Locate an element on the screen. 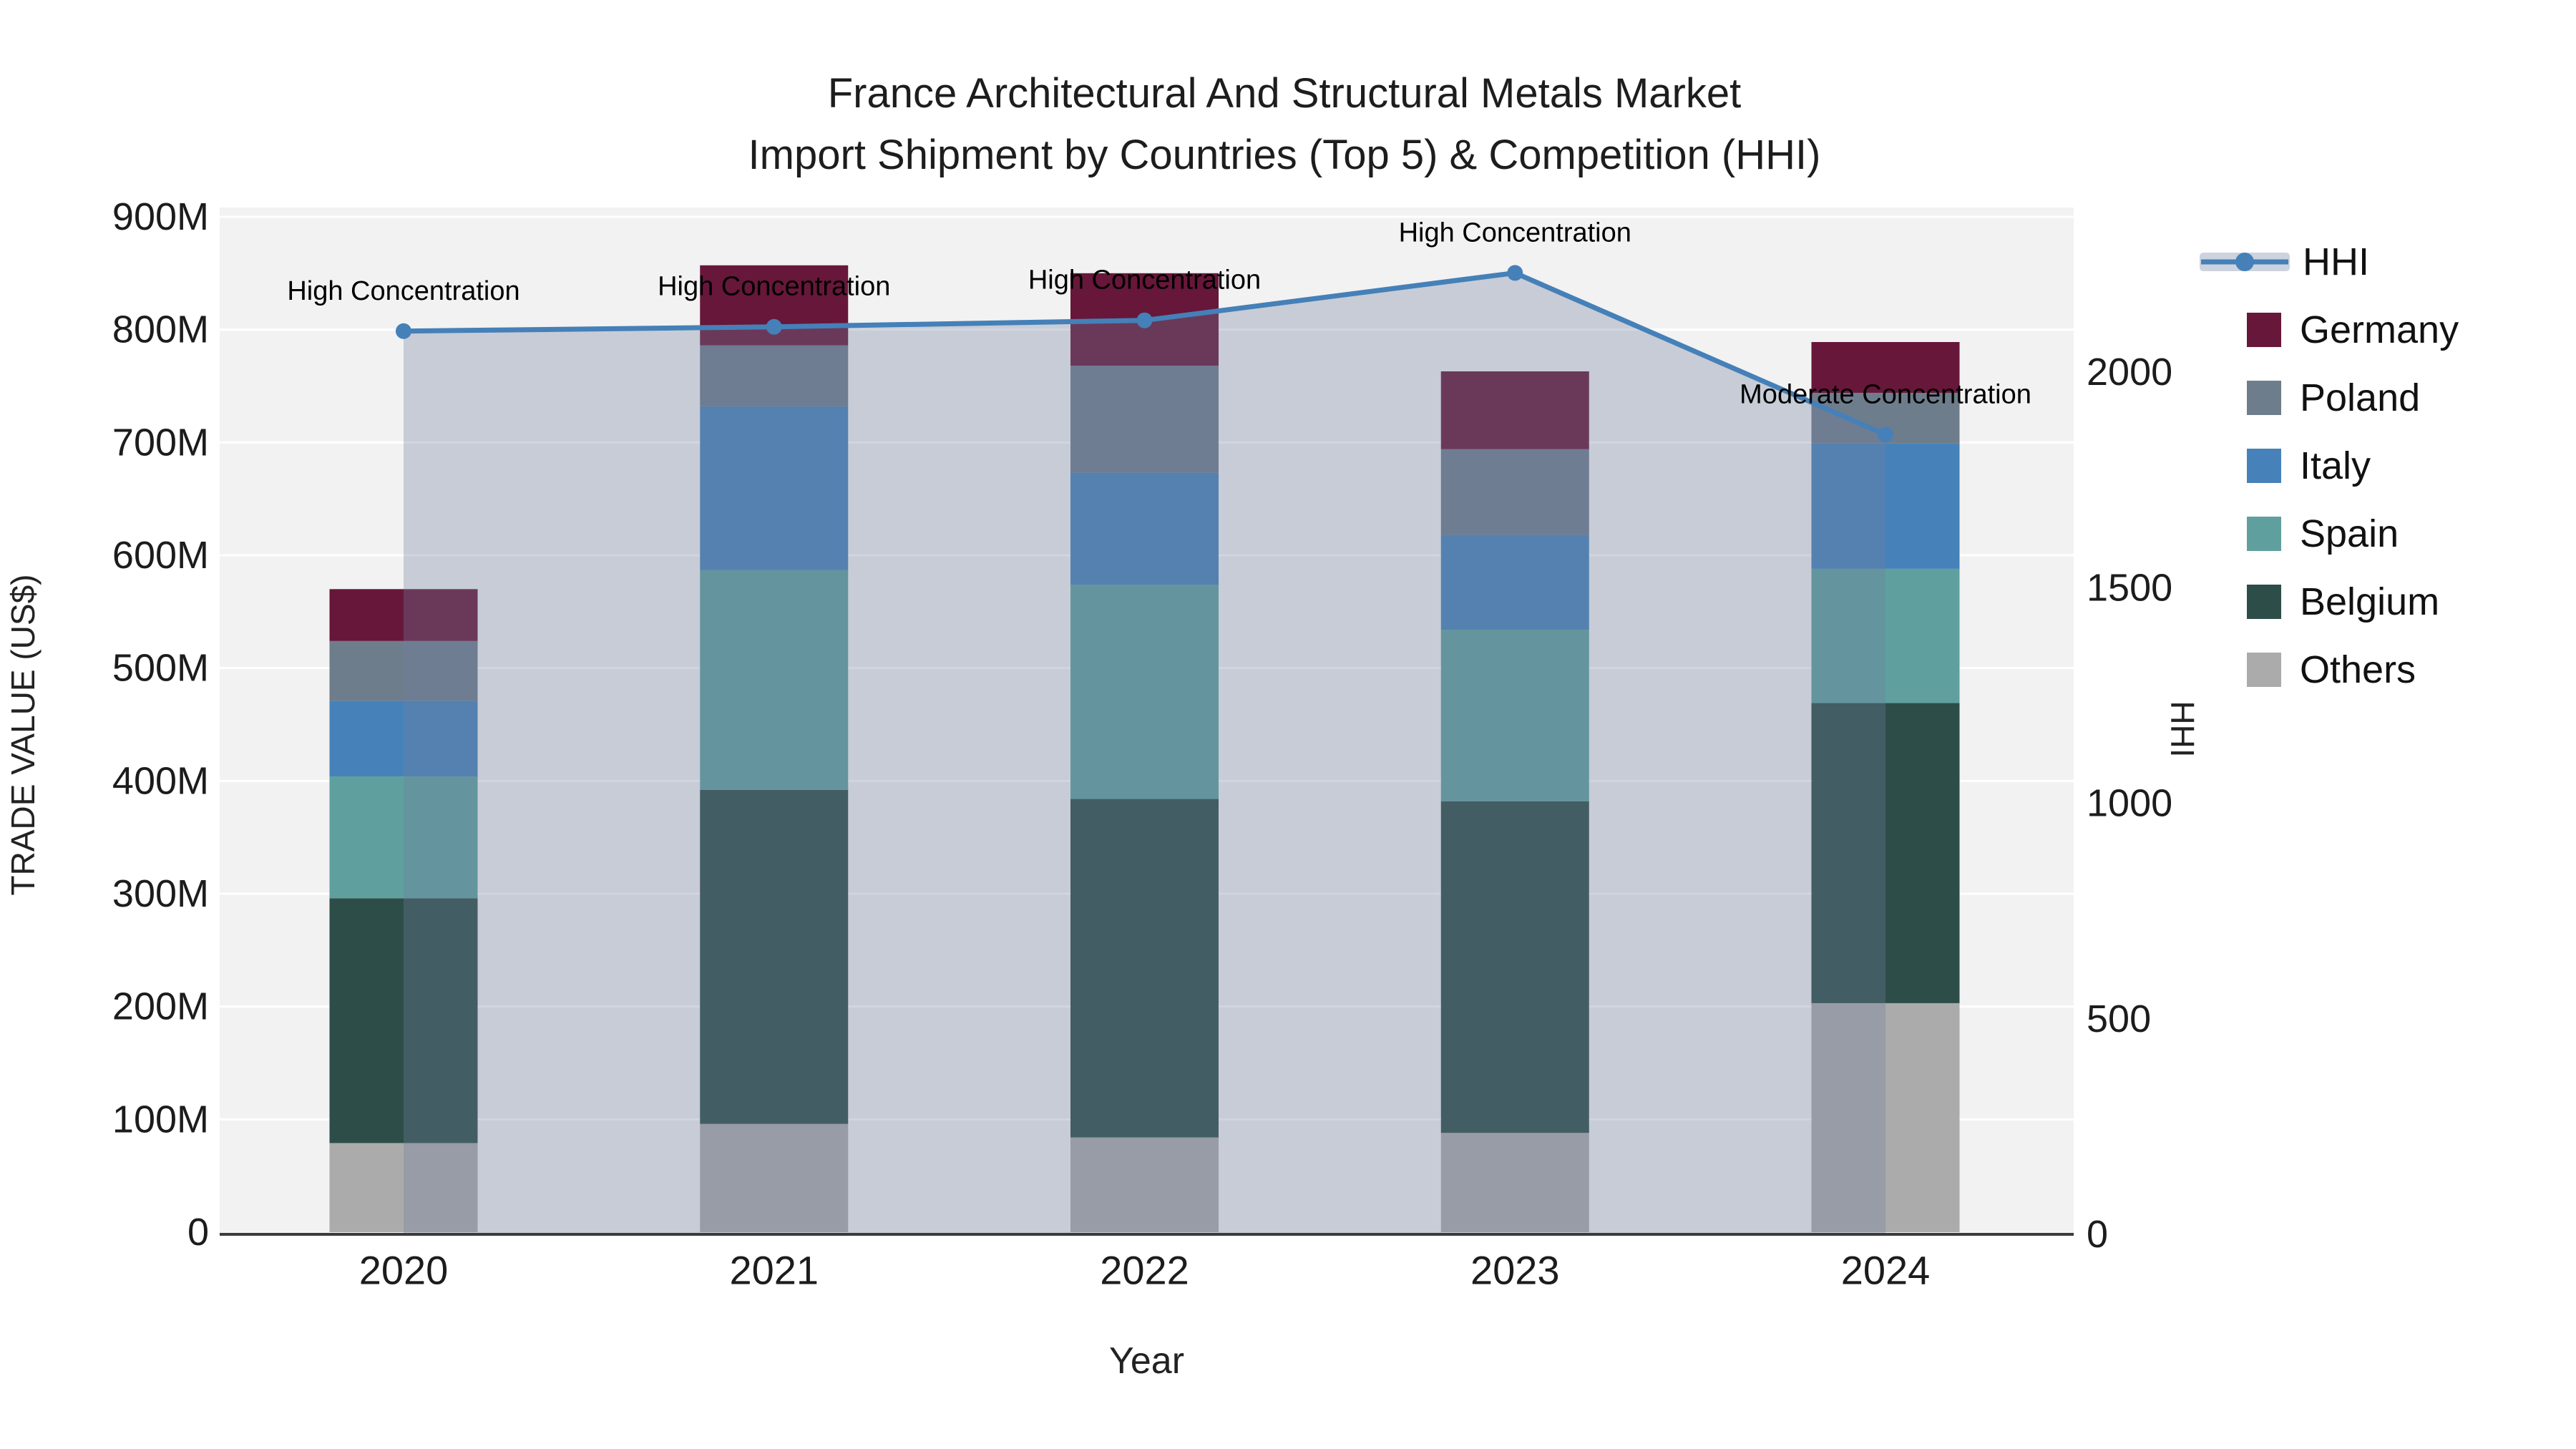 The width and height of the screenshot is (2576, 1449). annotation-2024: Moderate Concentration is located at coordinates (1885, 394).